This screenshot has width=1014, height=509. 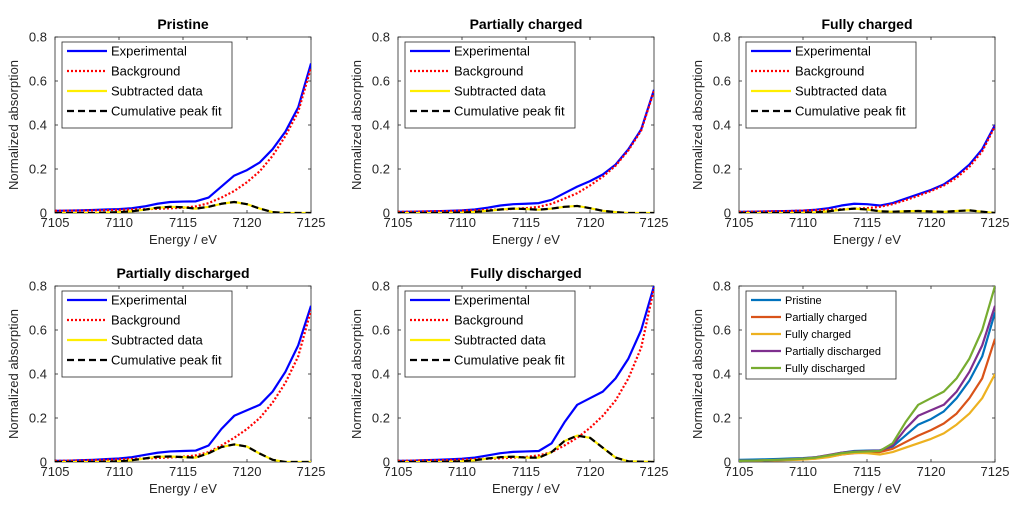 What do you see at coordinates (525, 273) in the screenshot?
I see `subplot-title: Fully discharged` at bounding box center [525, 273].